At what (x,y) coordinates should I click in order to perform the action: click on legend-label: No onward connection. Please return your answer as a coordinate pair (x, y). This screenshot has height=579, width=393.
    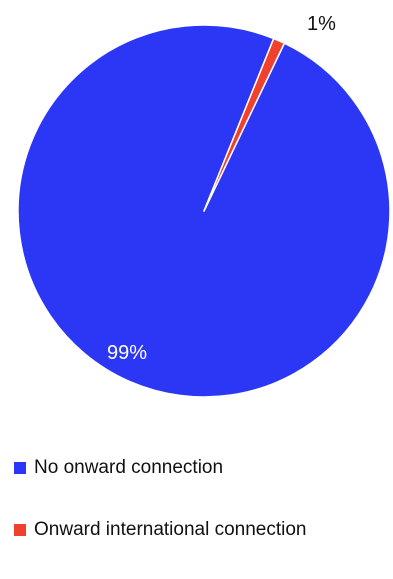
    Looking at the image, I should click on (129, 467).